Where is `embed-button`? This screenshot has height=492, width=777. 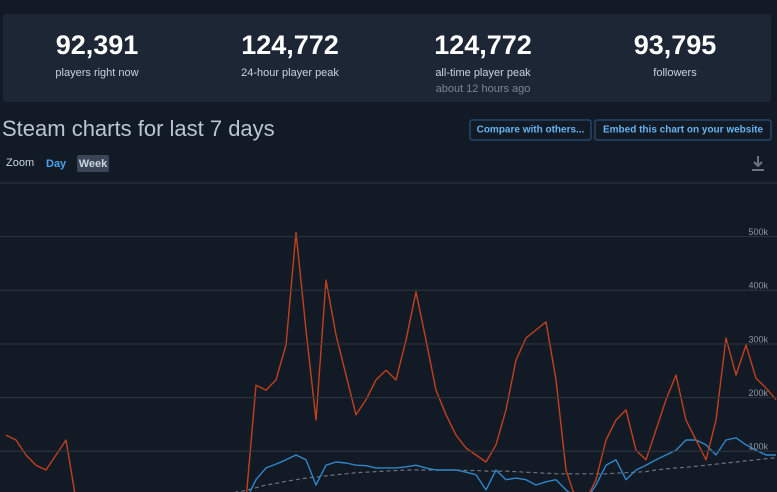 embed-button is located at coordinates (683, 130).